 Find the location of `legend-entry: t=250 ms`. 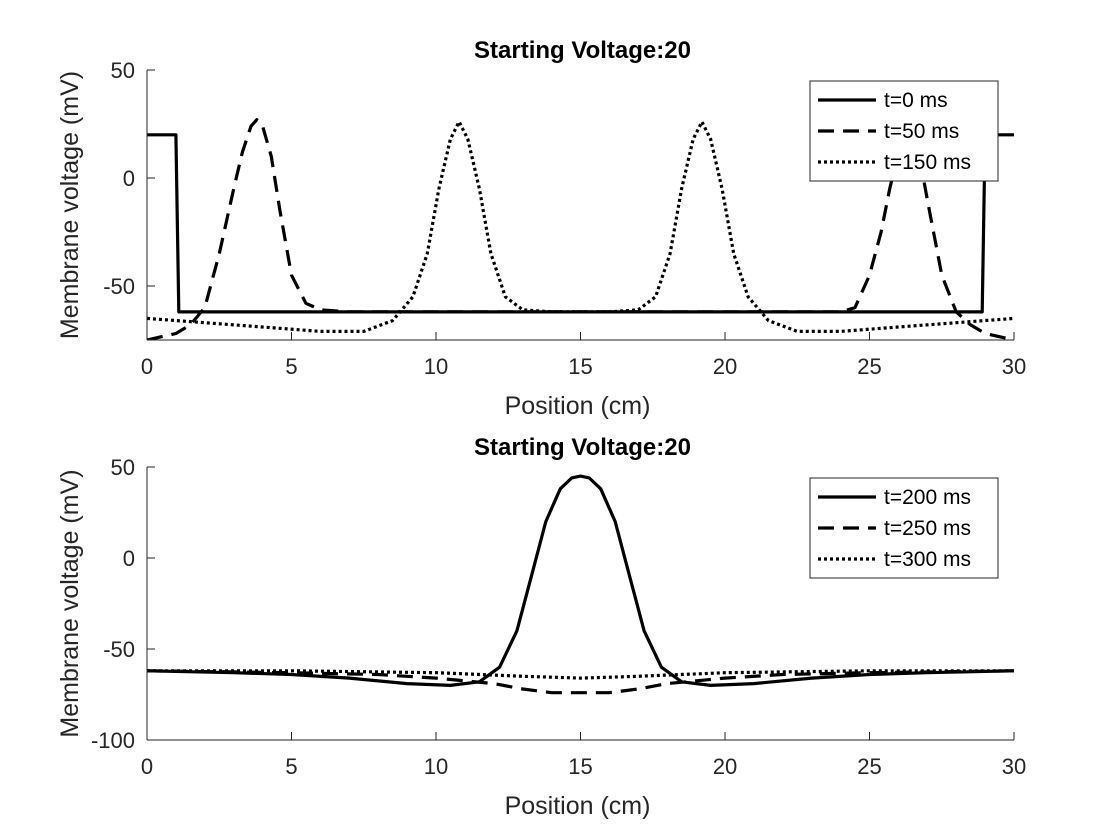

legend-entry: t=250 ms is located at coordinates (927, 528).